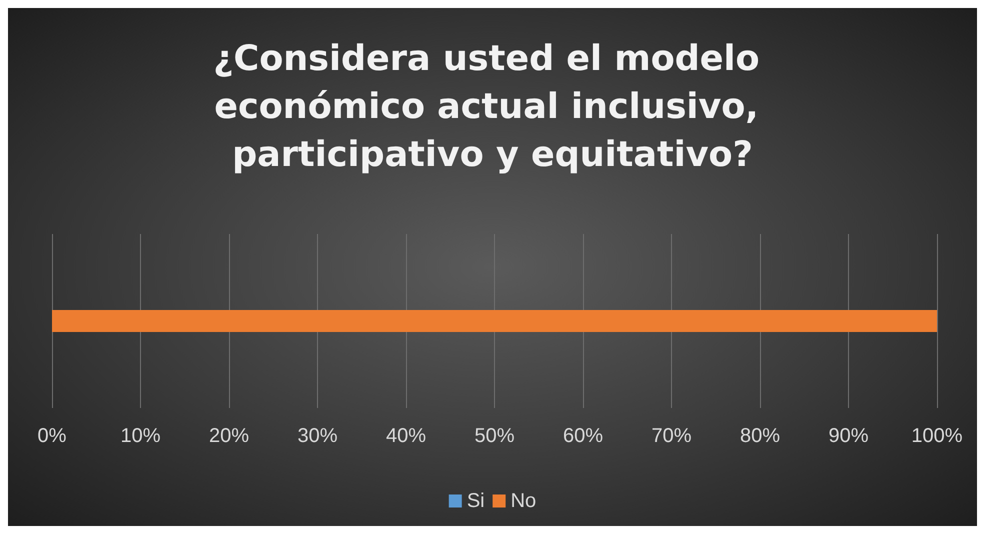 The width and height of the screenshot is (985, 534). Describe the element at coordinates (229, 436) in the screenshot. I see `x-tick-label: 20%` at that location.